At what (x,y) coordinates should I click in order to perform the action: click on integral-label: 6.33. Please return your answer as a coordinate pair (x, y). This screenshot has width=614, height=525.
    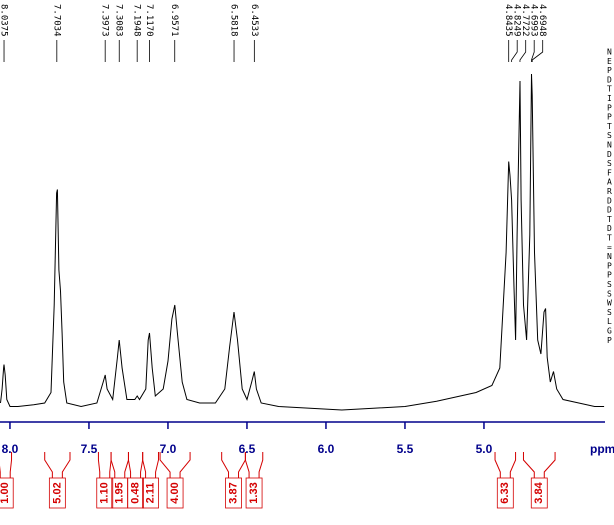
    Looking at the image, I should click on (505, 492).